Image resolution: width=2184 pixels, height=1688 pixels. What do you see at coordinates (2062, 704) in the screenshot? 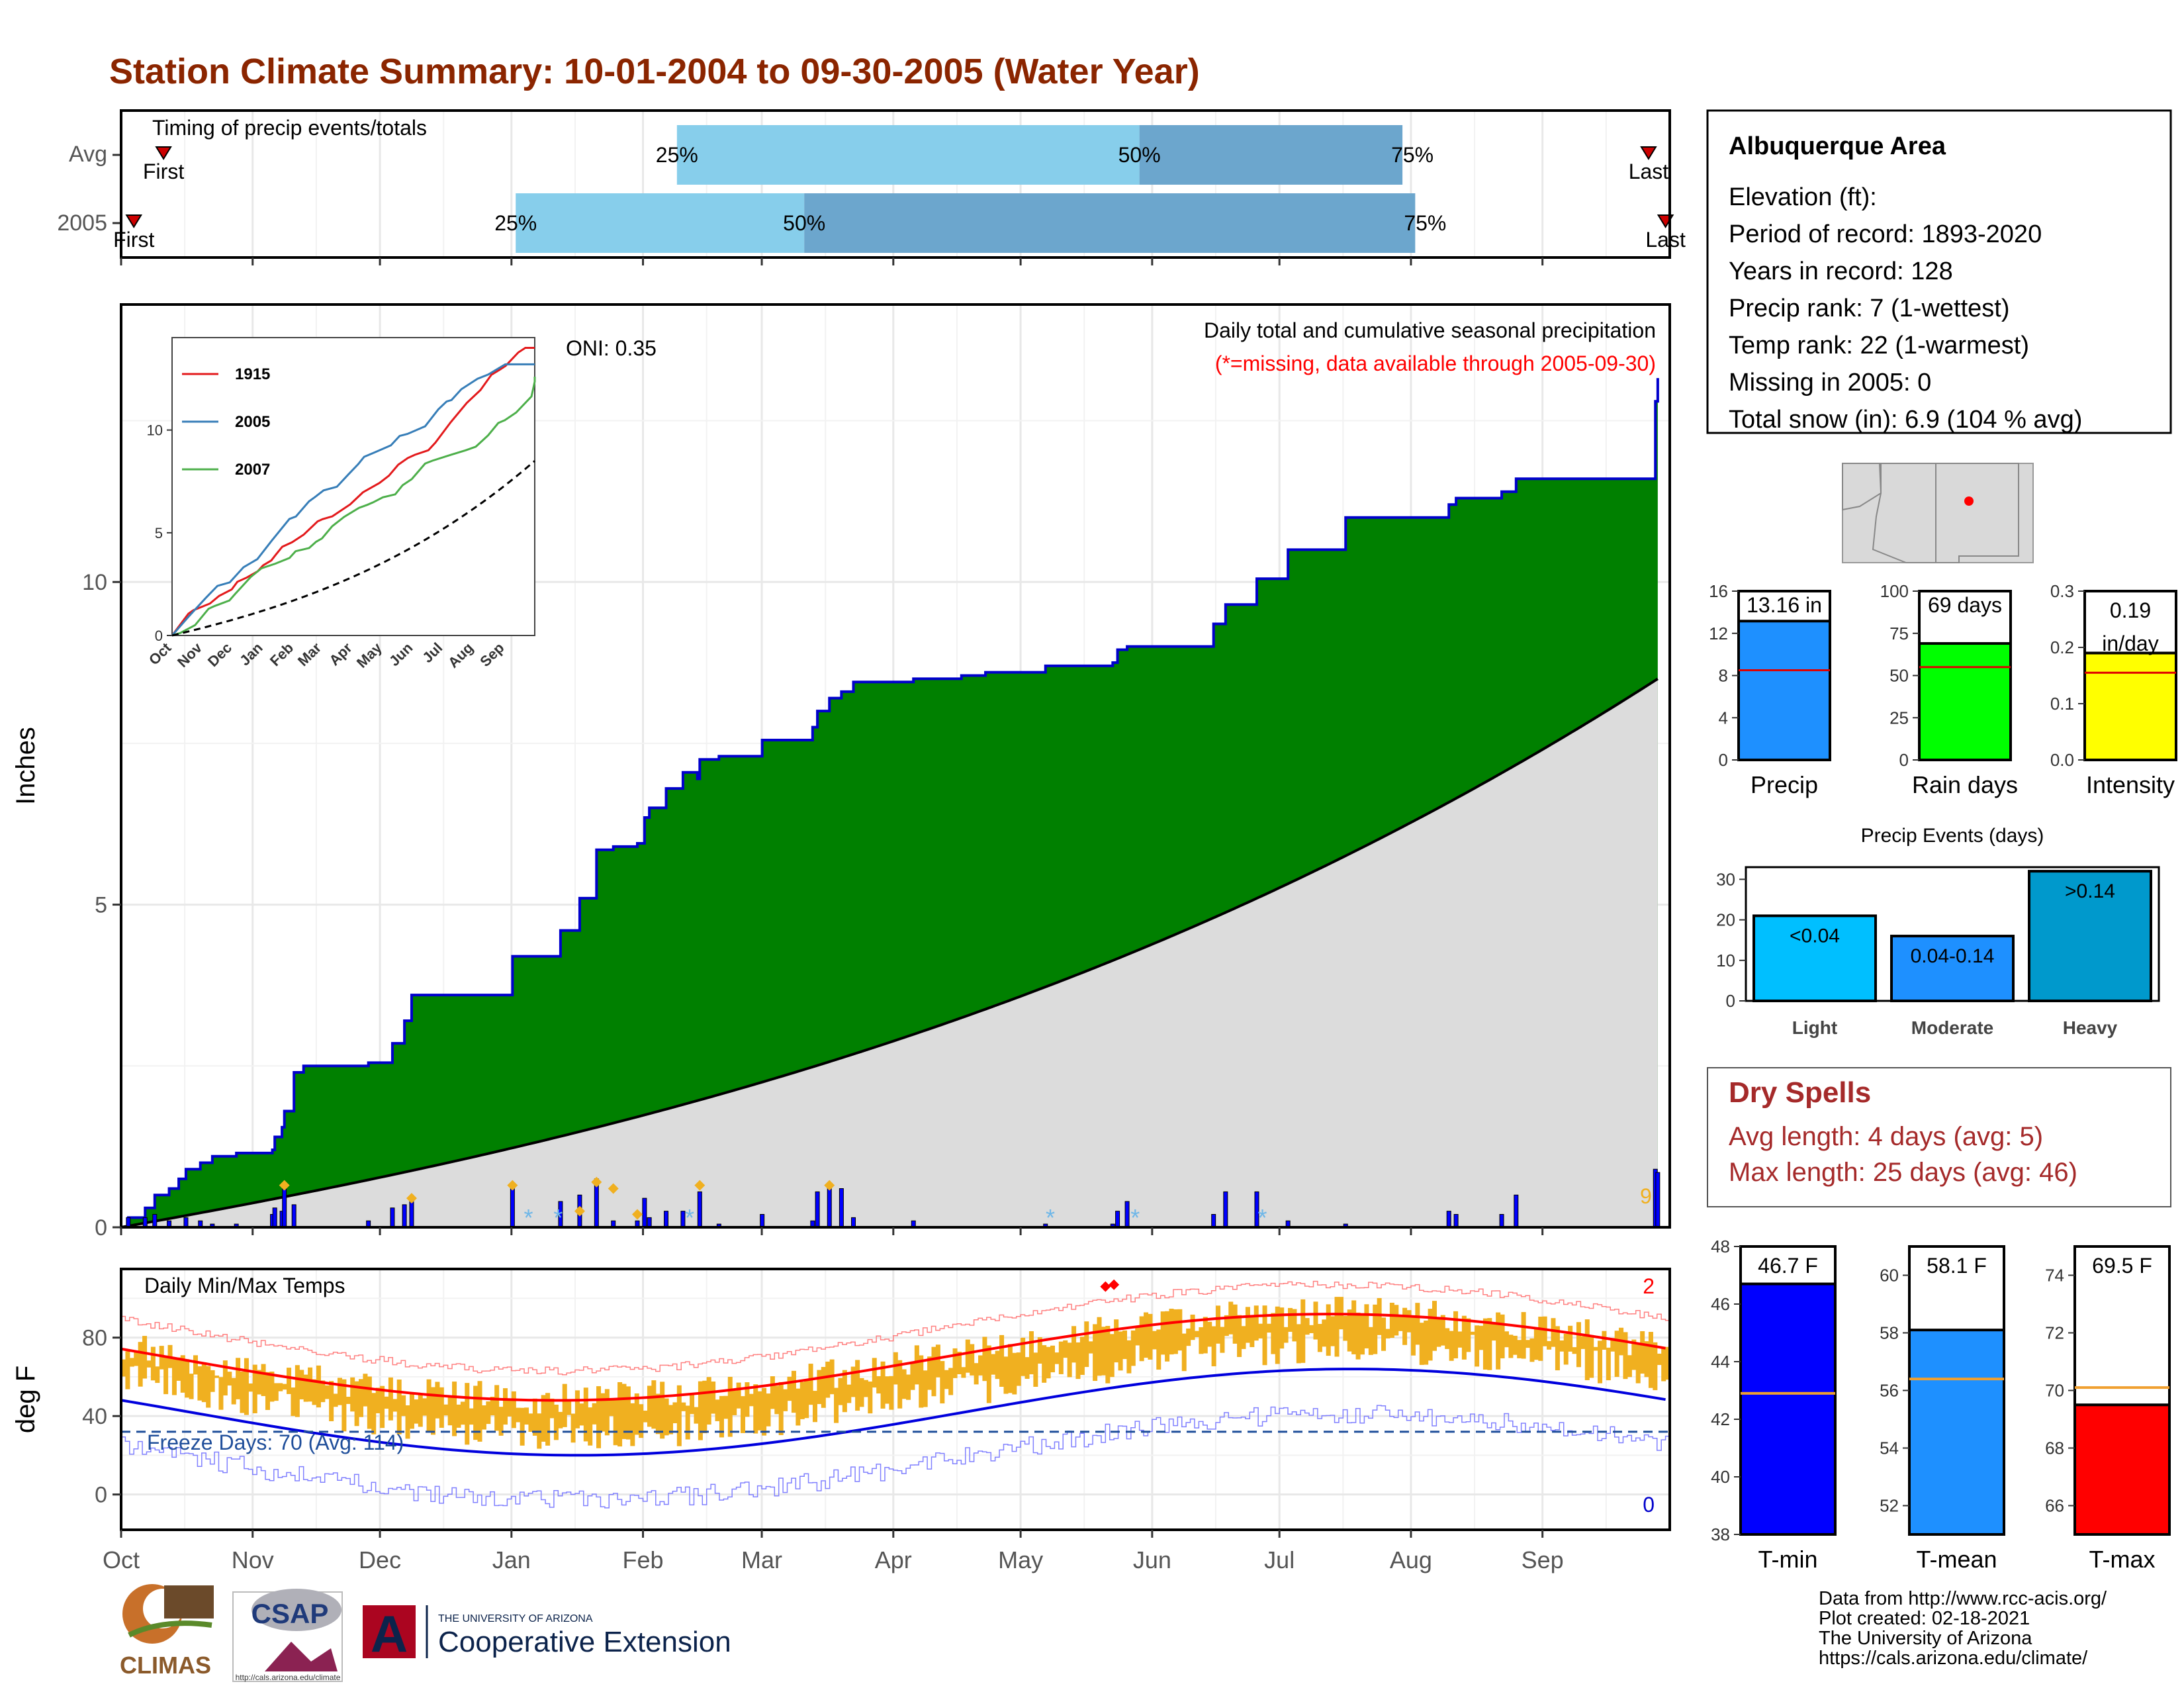
I see `summary-bar-2-ytick-label-1: 0.1` at bounding box center [2062, 704].